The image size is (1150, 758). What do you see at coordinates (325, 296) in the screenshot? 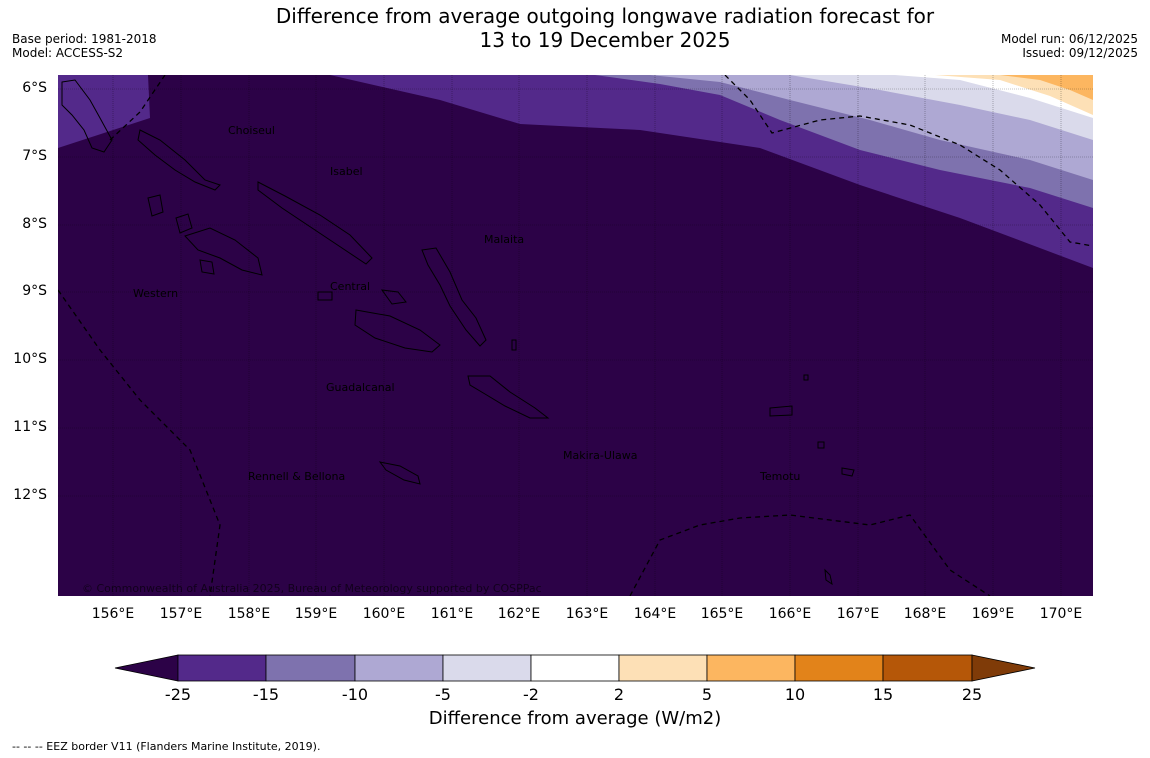
I see `island-florida` at bounding box center [325, 296].